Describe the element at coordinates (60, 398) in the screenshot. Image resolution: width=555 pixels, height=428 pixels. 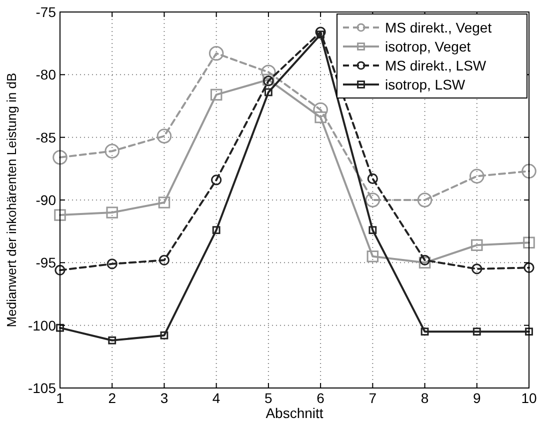
I see `x-tick-label: 1` at that location.